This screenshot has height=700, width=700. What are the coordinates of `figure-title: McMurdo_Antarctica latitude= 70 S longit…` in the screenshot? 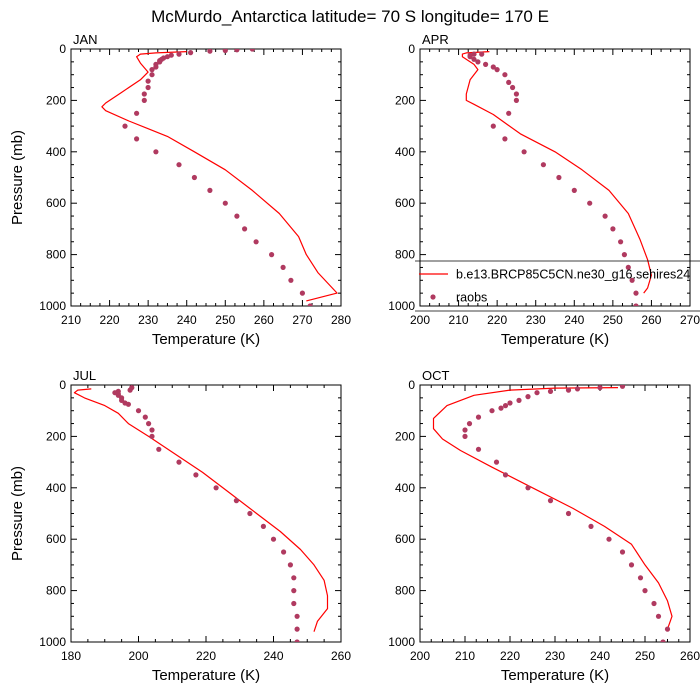 It's located at (350, 16).